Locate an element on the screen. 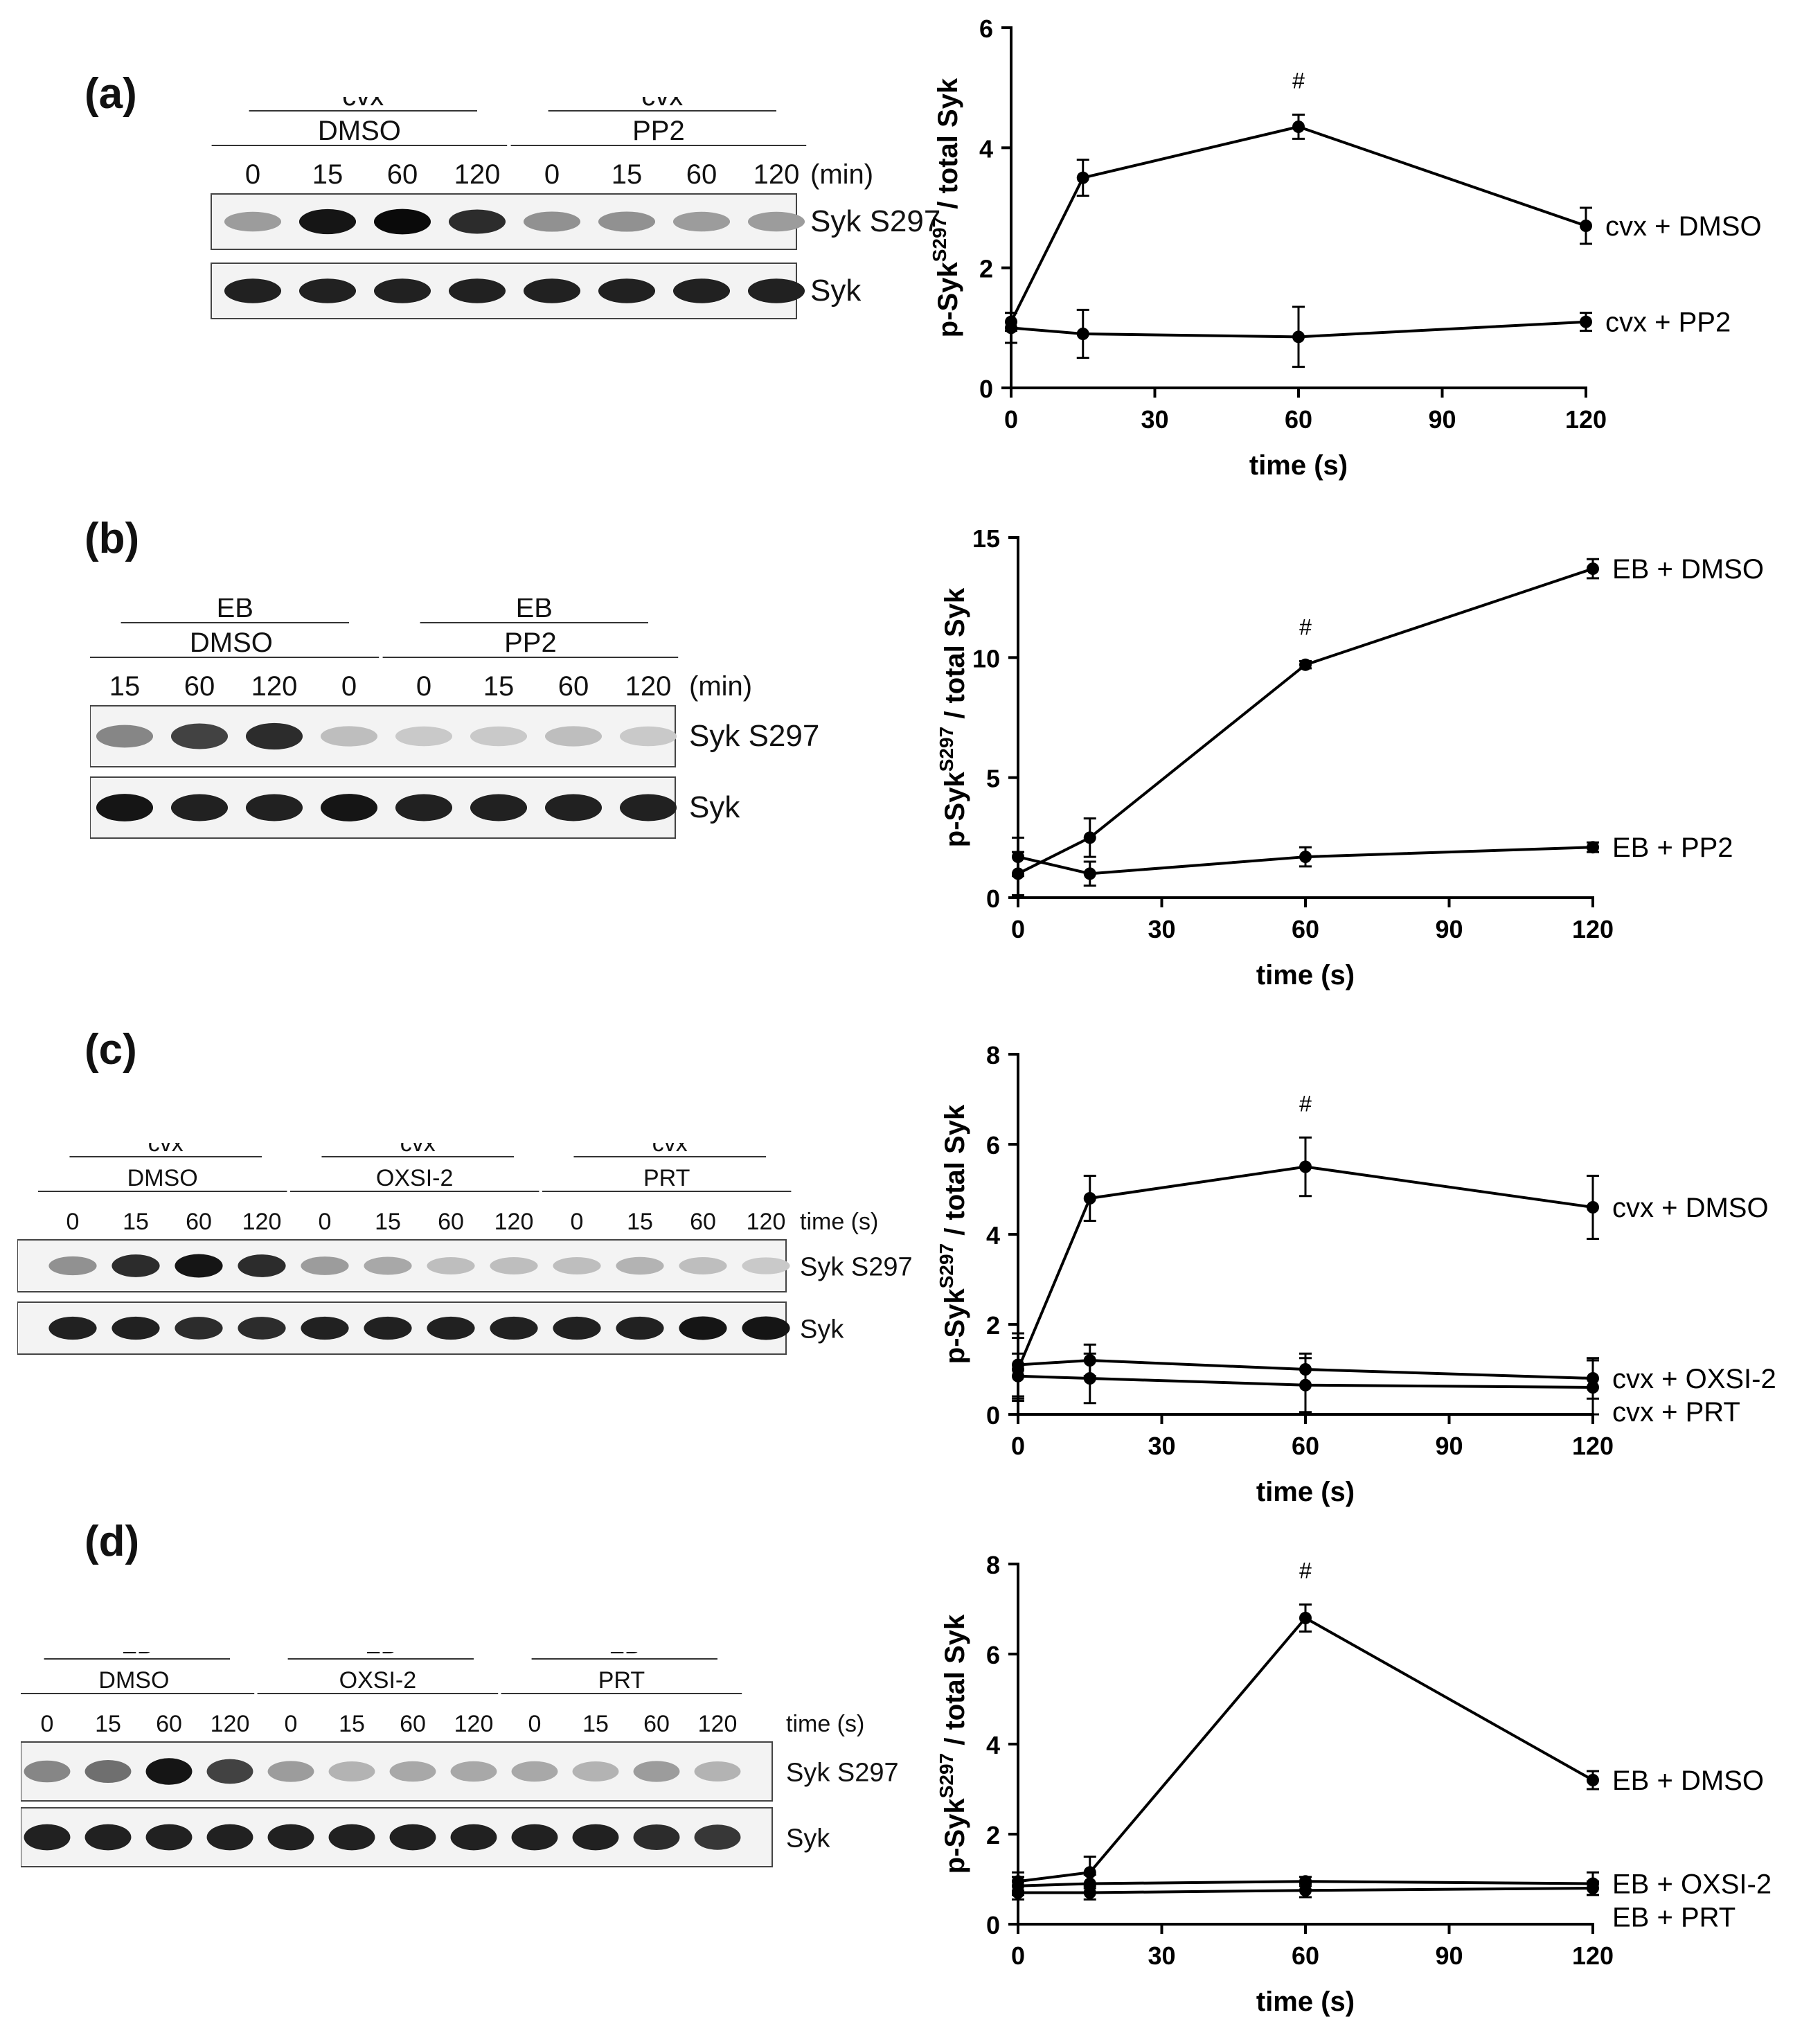  time-unit-label: time (s) is located at coordinates (825, 1724).